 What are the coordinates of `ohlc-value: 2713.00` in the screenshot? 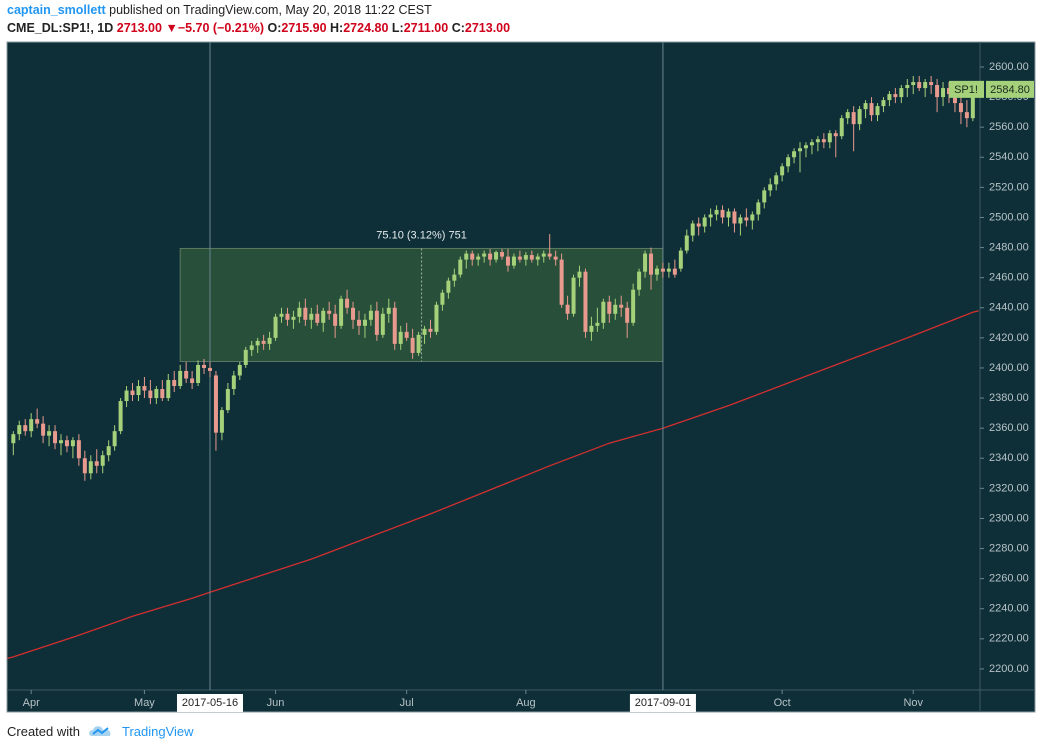 It's located at (487, 28).